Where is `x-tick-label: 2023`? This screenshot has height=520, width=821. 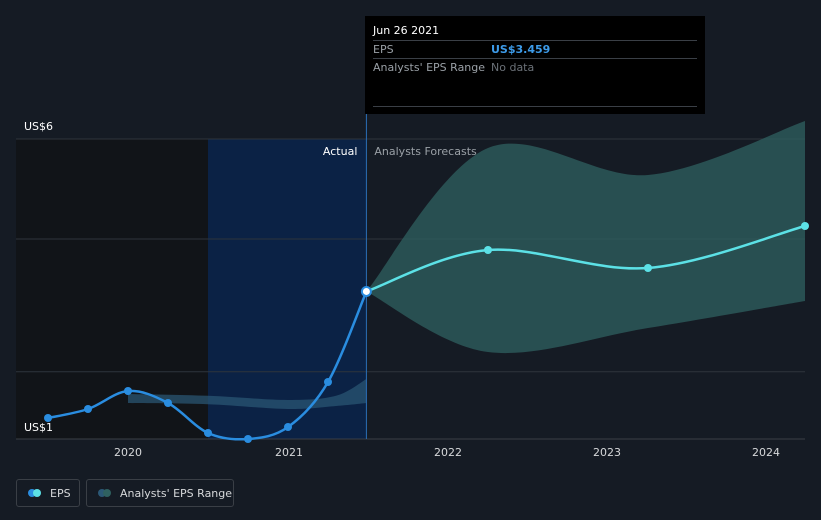 x-tick-label: 2023 is located at coordinates (607, 452).